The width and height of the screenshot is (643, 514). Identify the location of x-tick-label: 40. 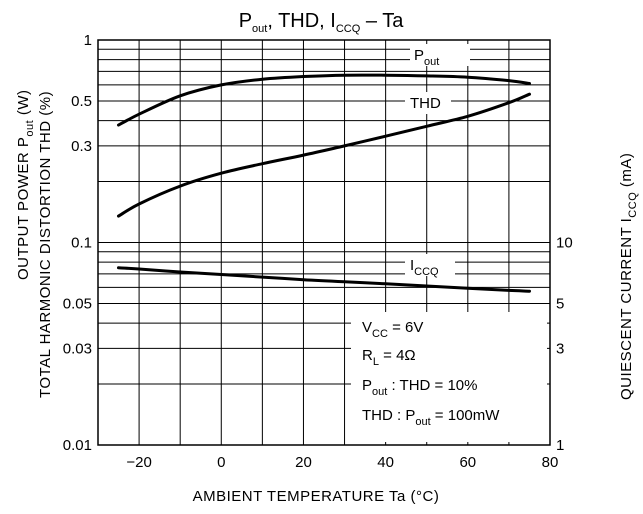
(385, 462).